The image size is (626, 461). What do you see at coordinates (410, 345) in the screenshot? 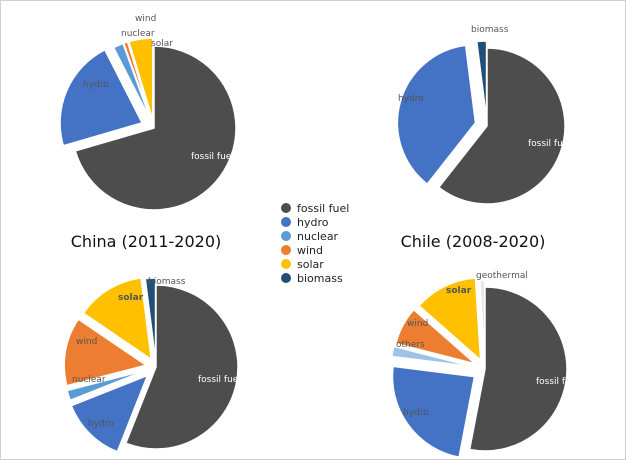
I see `slice-label-others: others` at bounding box center [410, 345].